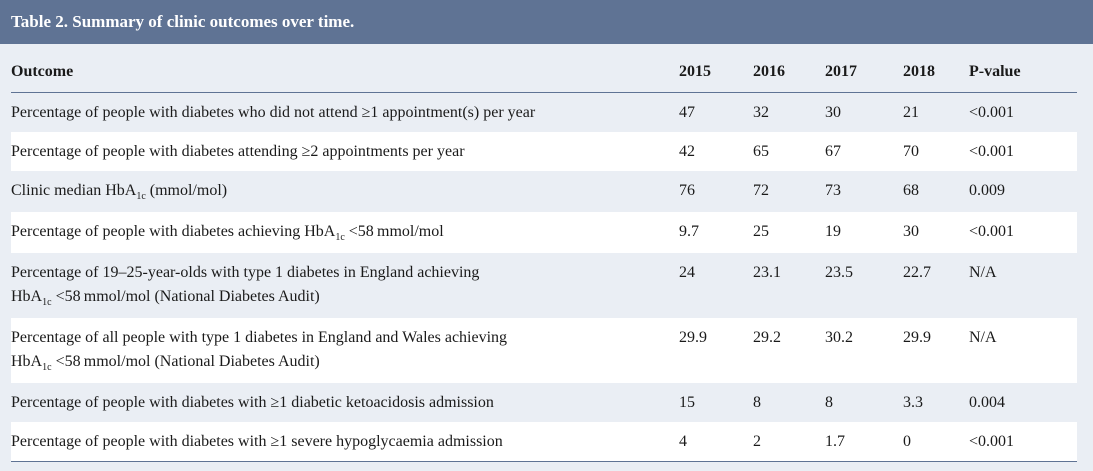 The width and height of the screenshot is (1093, 471). I want to click on value-2017: 30, so click(833, 112).